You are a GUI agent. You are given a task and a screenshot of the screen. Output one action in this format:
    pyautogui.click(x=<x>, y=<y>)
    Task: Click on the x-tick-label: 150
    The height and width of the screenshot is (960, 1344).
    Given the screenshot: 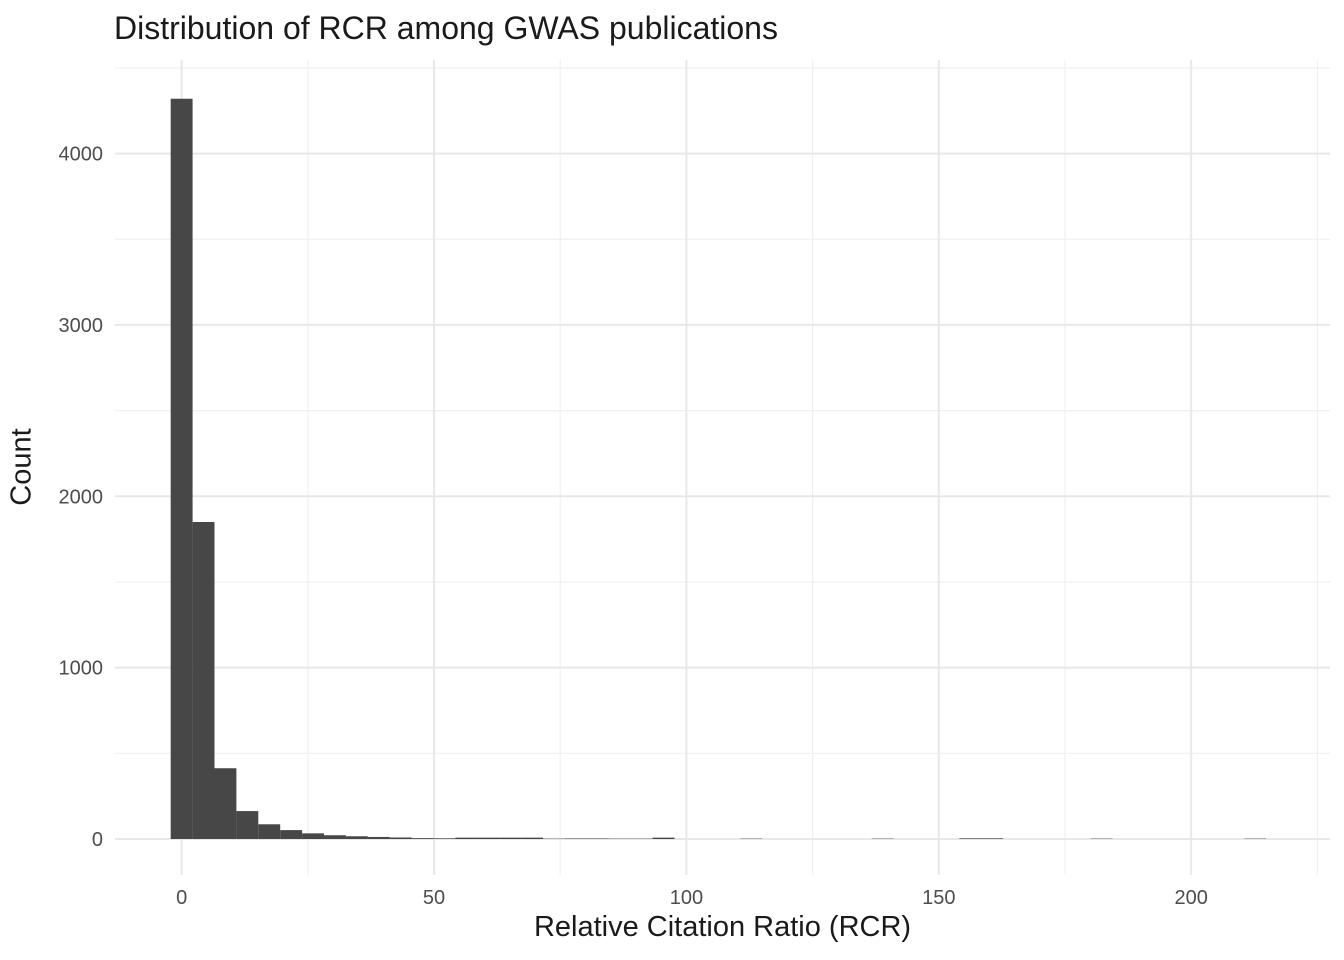 What is the action you would take?
    pyautogui.click(x=938, y=898)
    